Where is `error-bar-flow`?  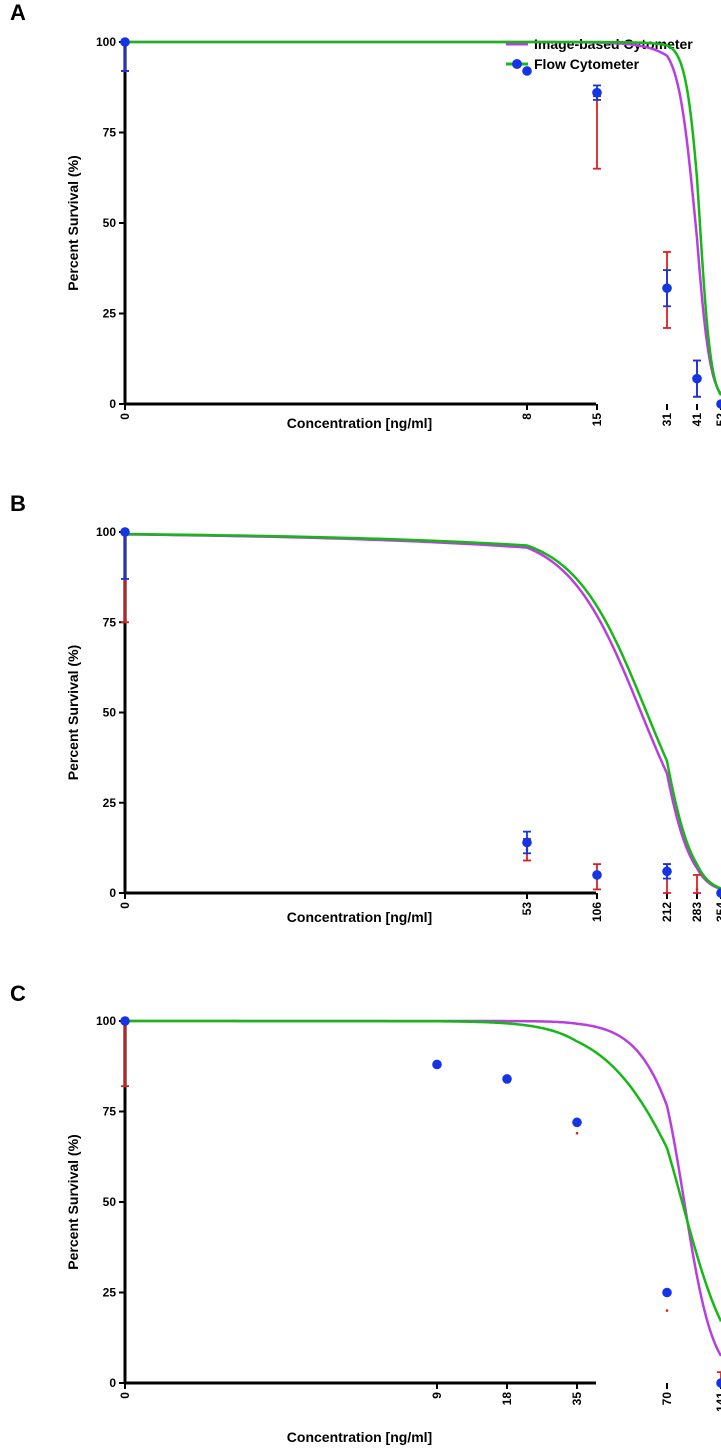 error-bar-flow is located at coordinates (125, 555).